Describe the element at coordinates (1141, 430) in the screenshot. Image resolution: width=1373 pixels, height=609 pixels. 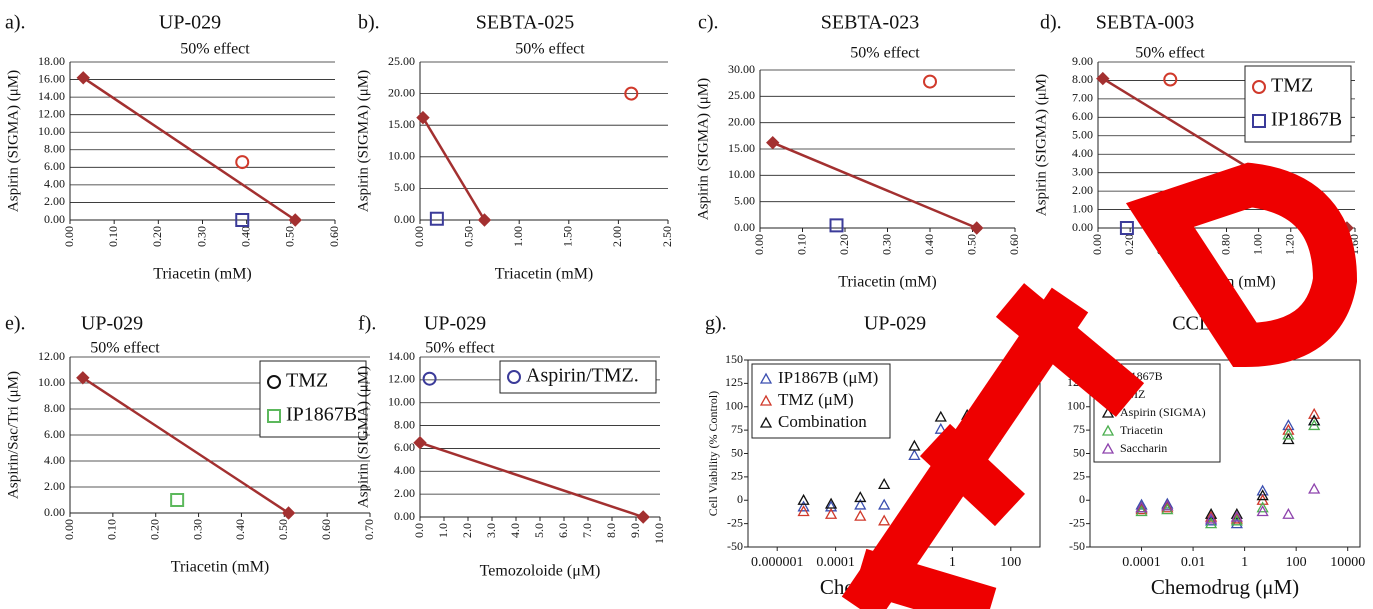
I see `legend-label: Triacetin` at that location.